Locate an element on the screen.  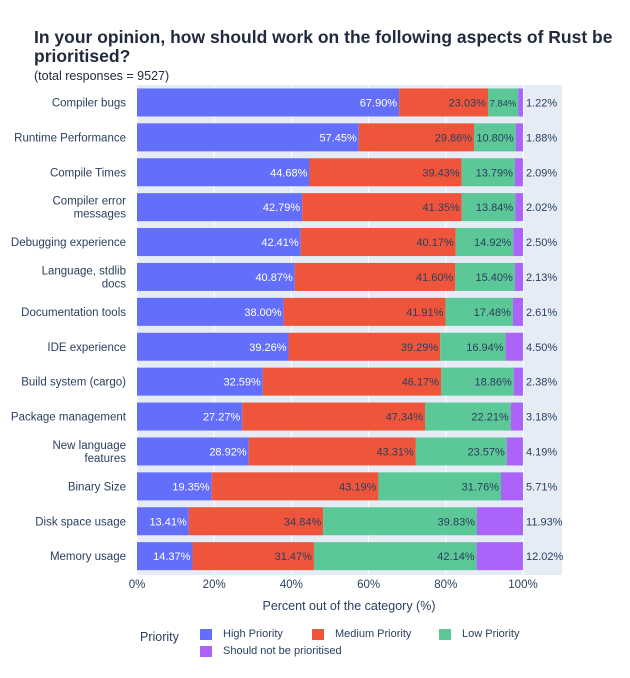
data-label: 11.93% is located at coordinates (544, 522).